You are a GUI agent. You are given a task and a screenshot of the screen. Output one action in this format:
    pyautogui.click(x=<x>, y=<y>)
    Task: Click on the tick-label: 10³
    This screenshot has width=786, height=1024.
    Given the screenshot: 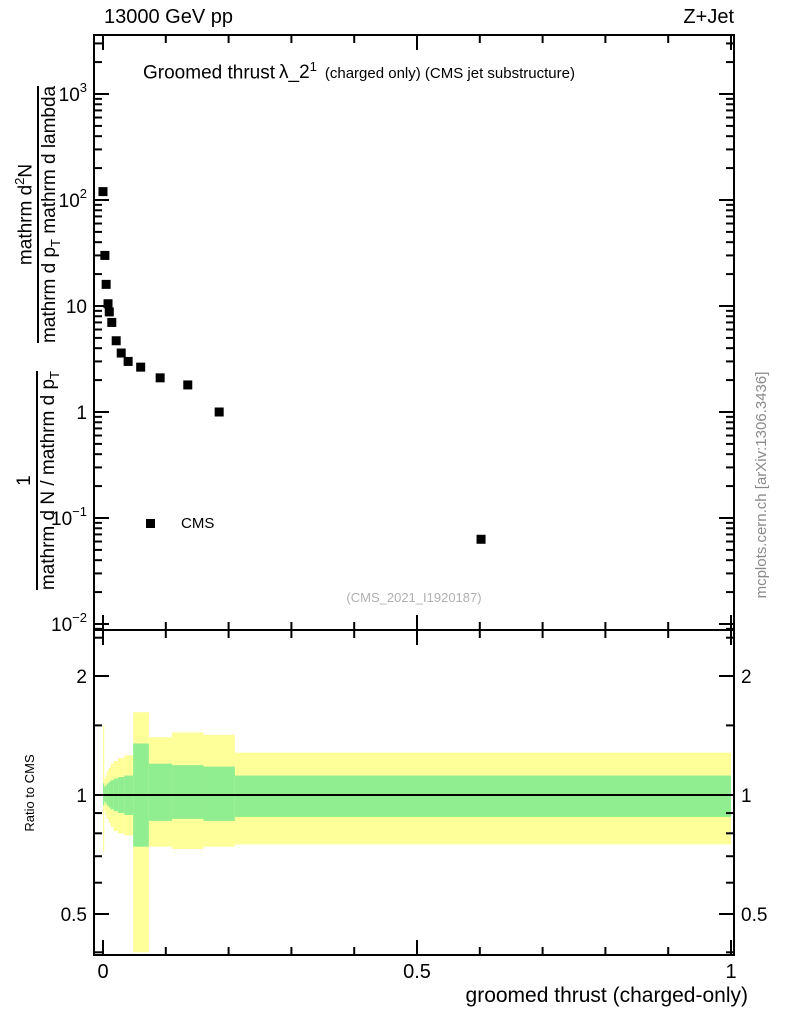 What is the action you would take?
    pyautogui.click(x=73, y=93)
    